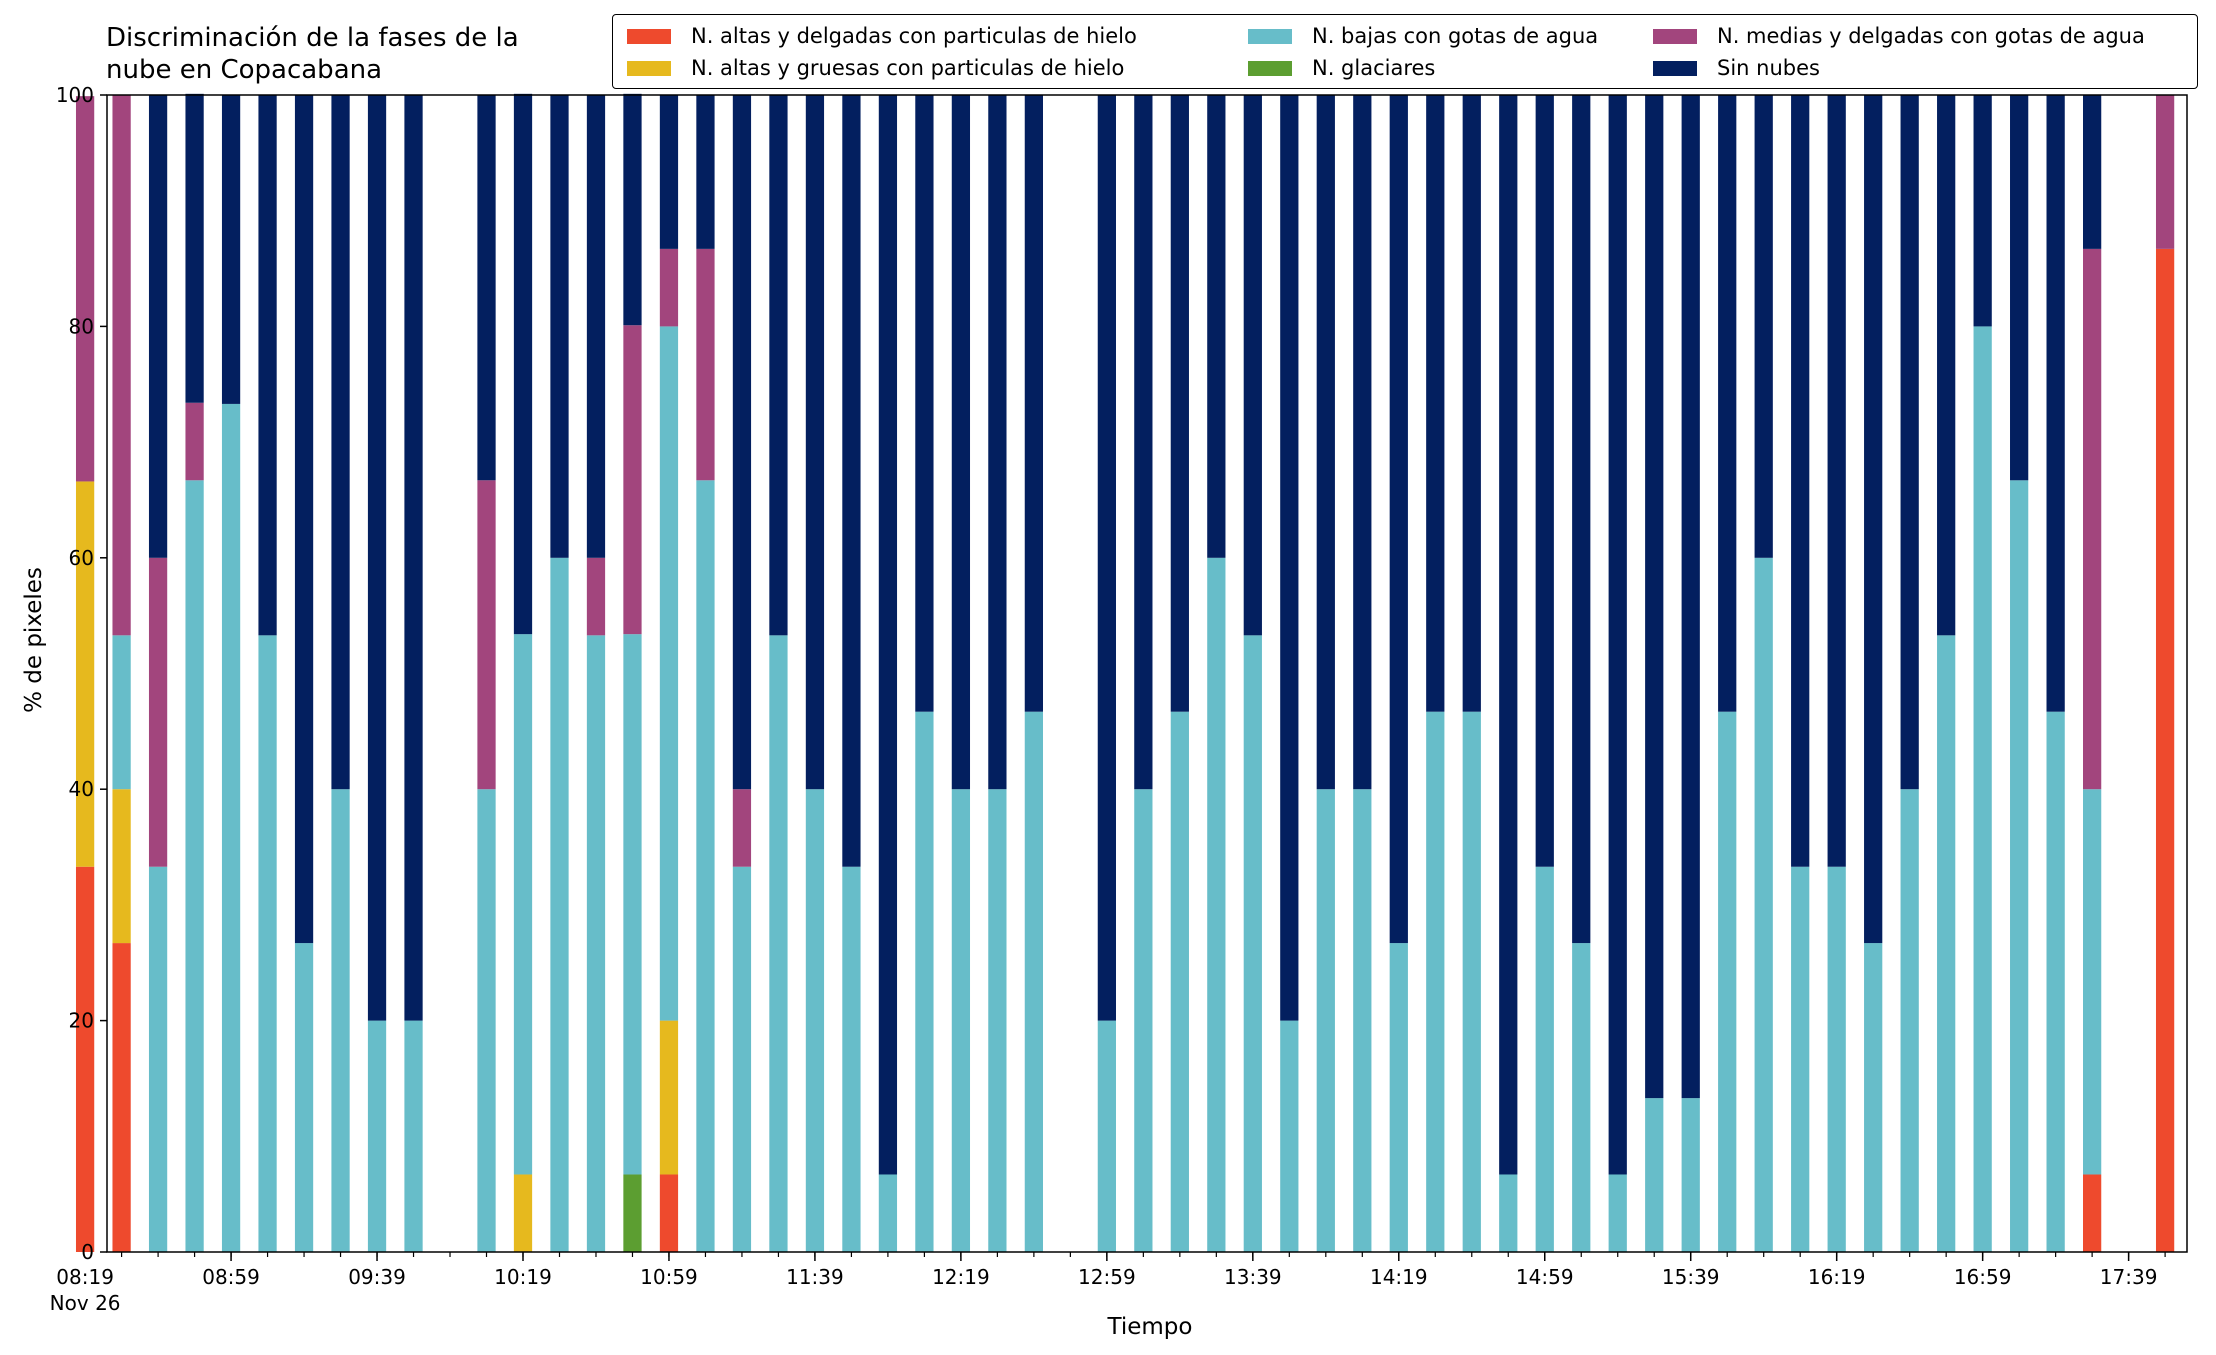 This screenshot has width=2216, height=1355. What do you see at coordinates (1837, 1277) in the screenshot?
I see `x-tick-label-12: 16:19` at bounding box center [1837, 1277].